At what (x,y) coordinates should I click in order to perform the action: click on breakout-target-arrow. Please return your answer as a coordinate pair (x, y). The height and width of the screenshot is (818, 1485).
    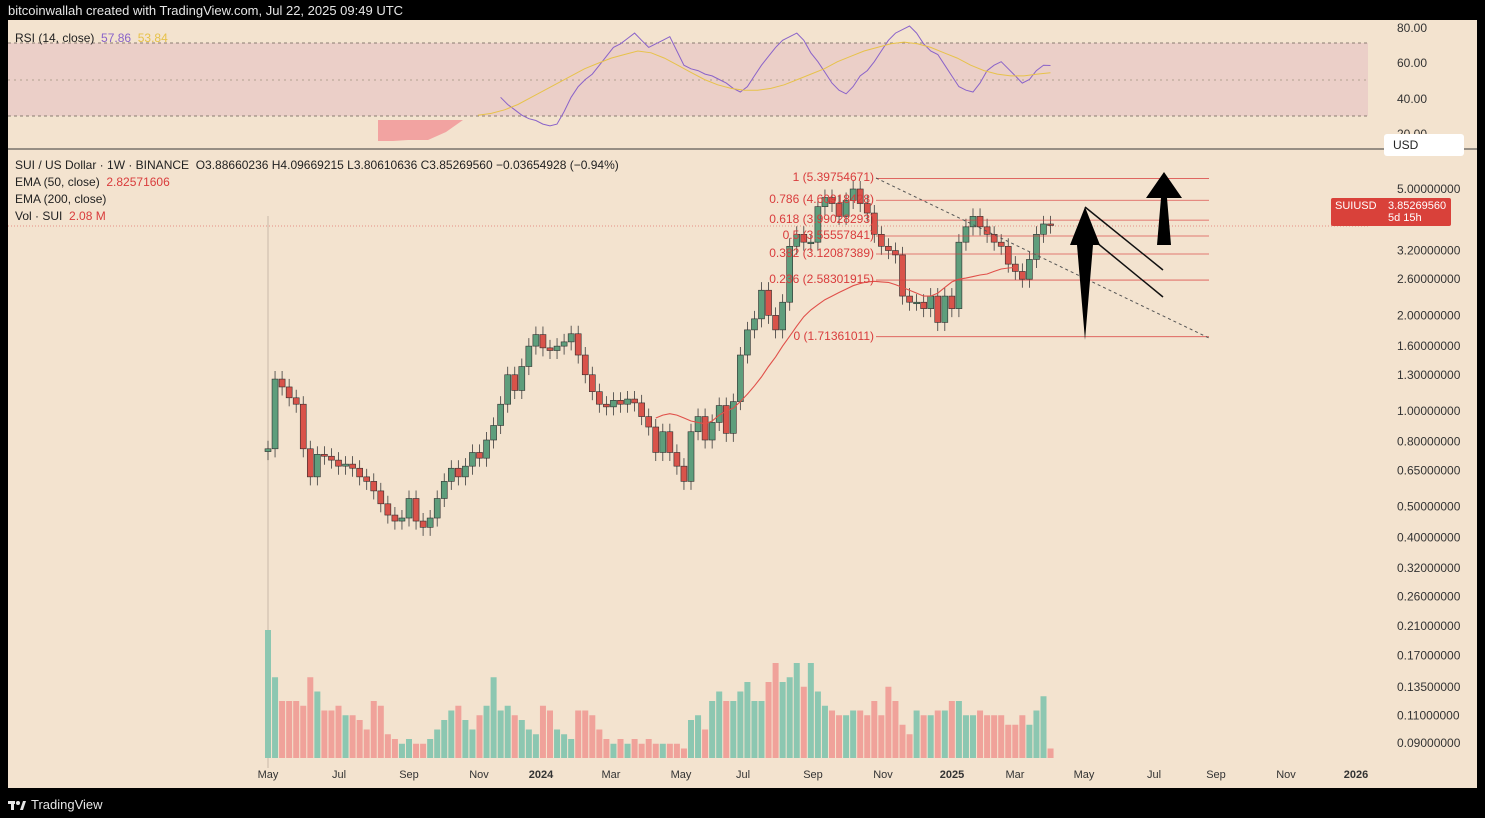
    Looking at the image, I should click on (1164, 208).